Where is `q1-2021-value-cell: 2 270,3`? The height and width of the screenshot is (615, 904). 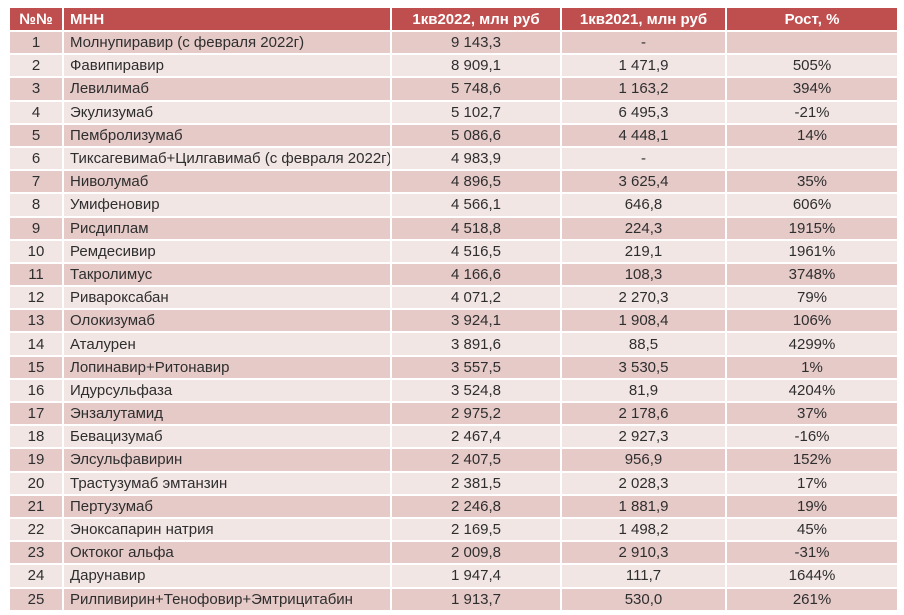
q1-2021-value-cell: 2 270,3 is located at coordinates (643, 298).